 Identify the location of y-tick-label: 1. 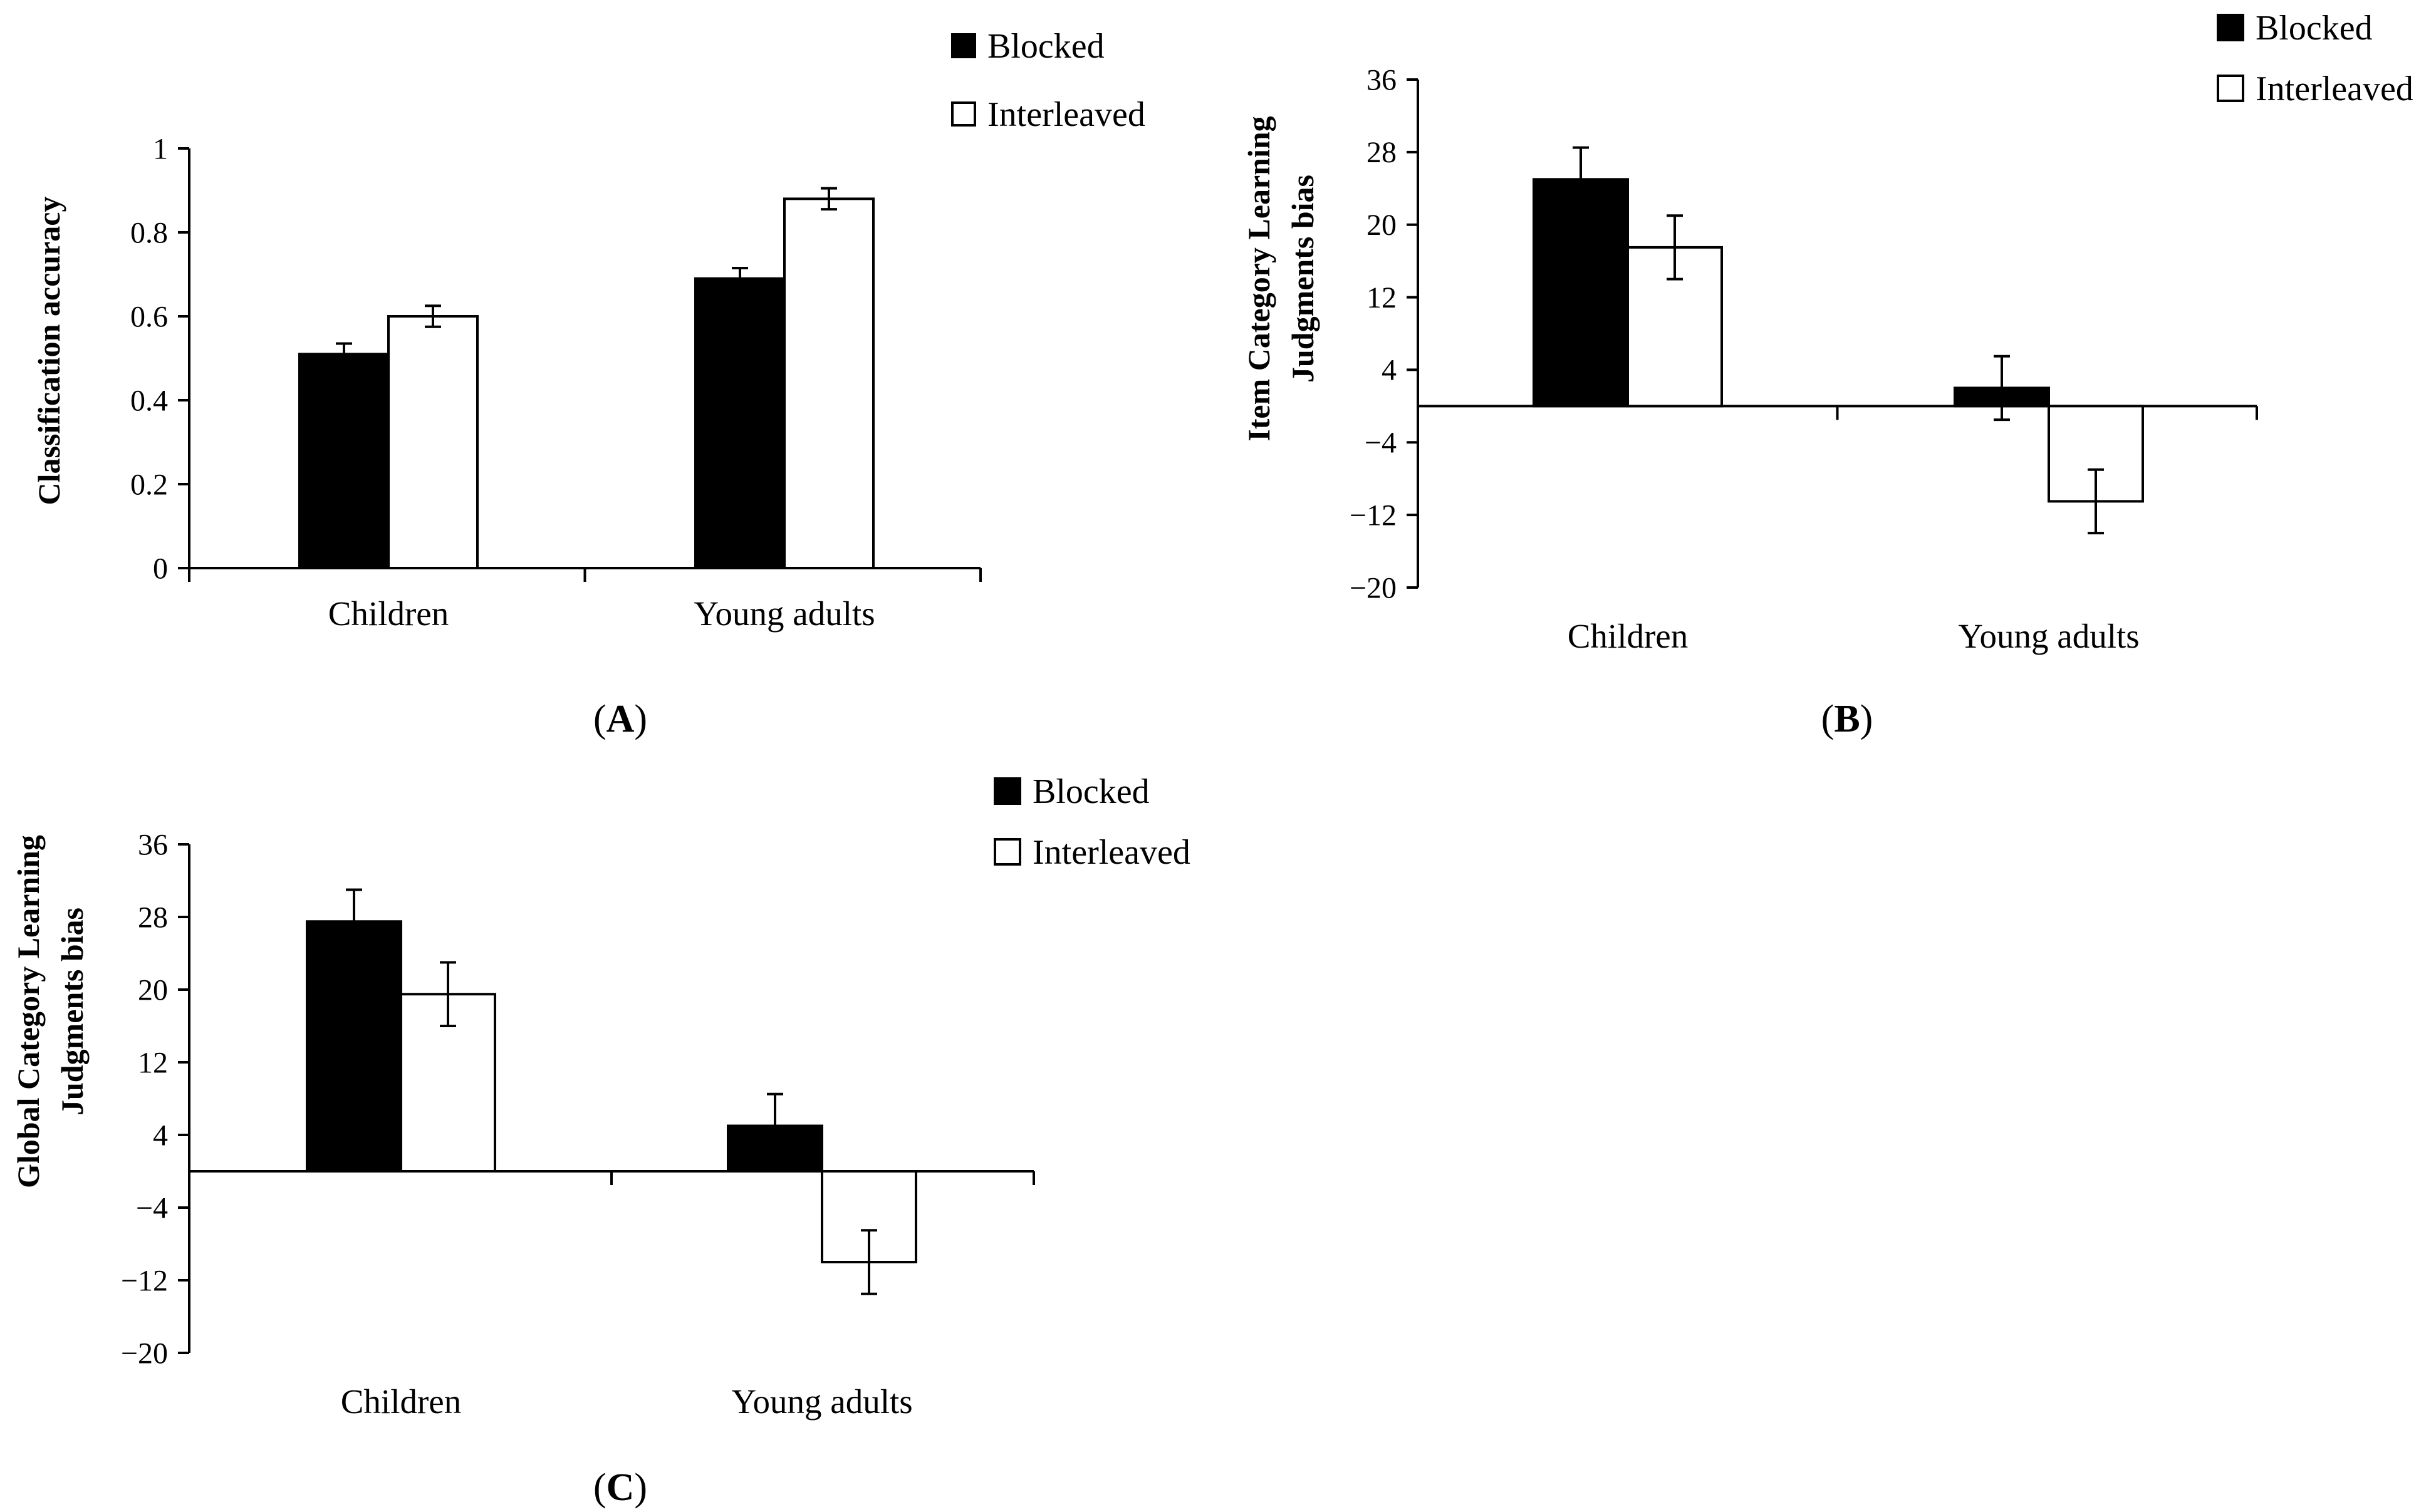
(160, 148).